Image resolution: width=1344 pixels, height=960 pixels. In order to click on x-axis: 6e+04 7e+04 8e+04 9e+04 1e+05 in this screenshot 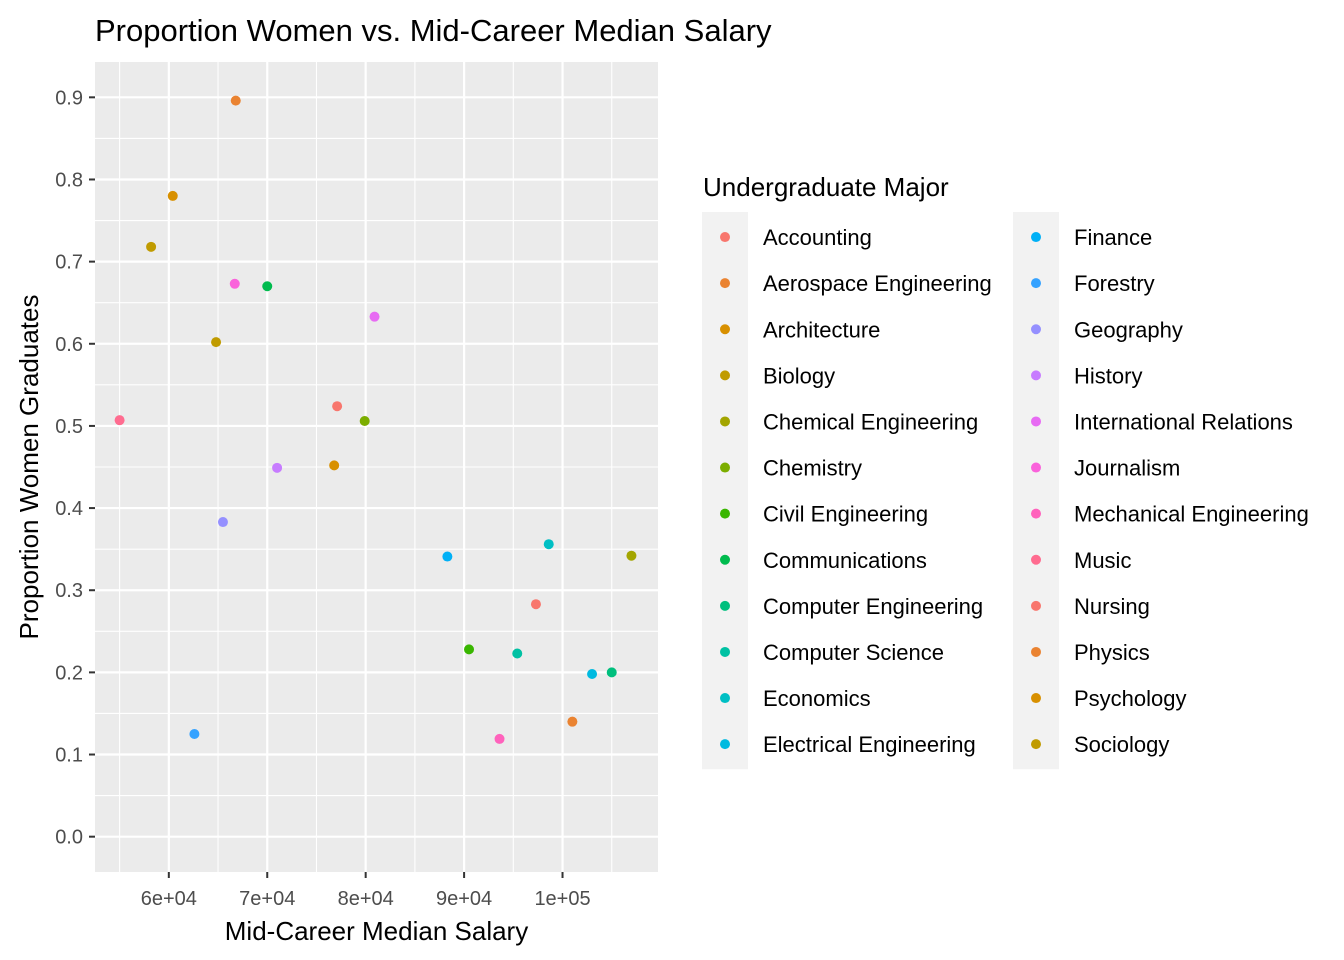, I will do `click(366, 891)`.